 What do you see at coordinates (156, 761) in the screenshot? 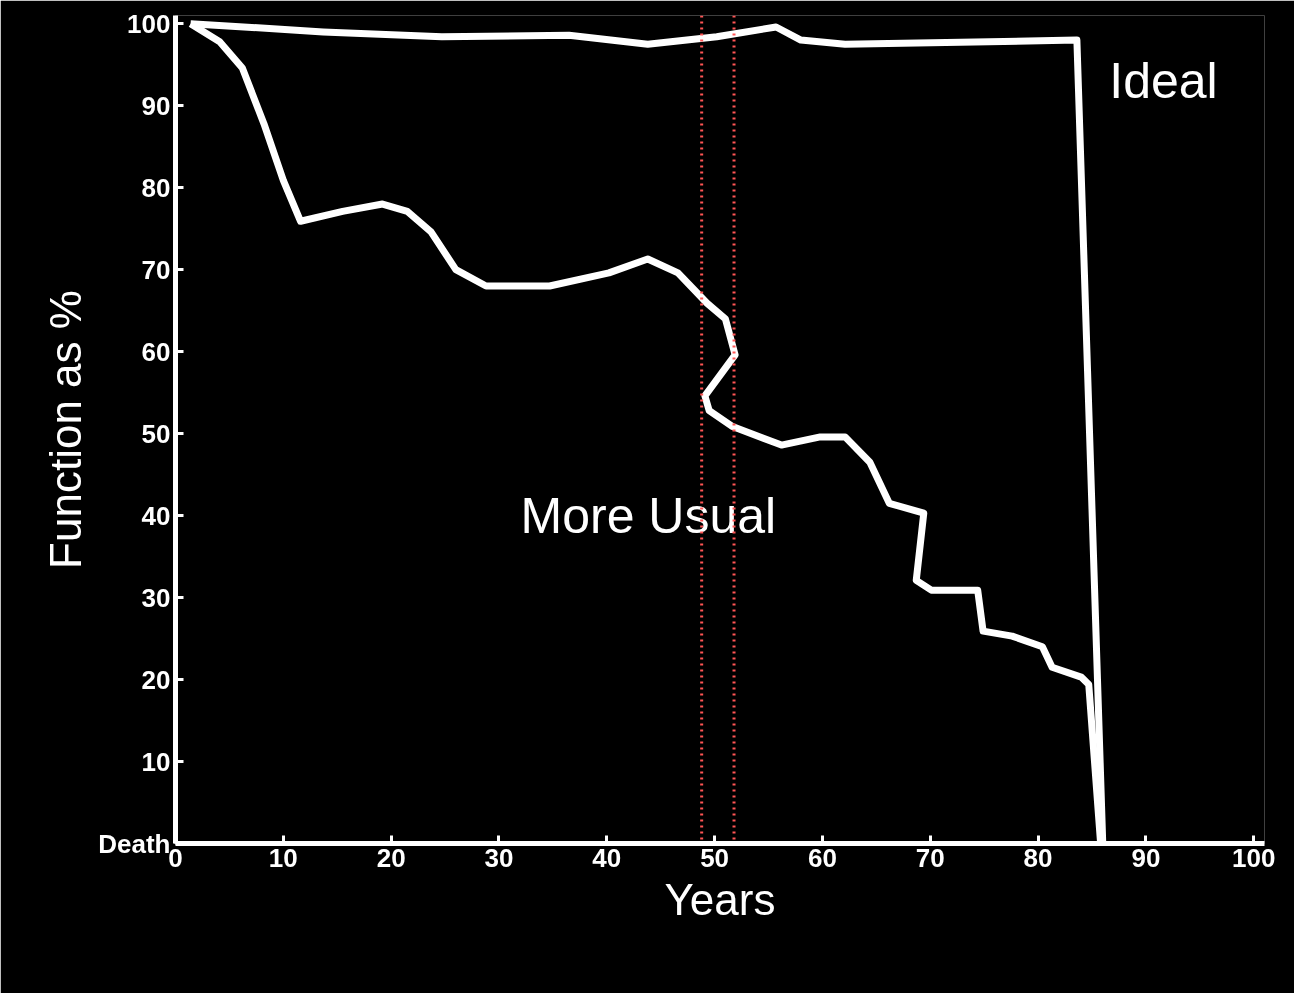
I see `y-tick-label: 10` at bounding box center [156, 761].